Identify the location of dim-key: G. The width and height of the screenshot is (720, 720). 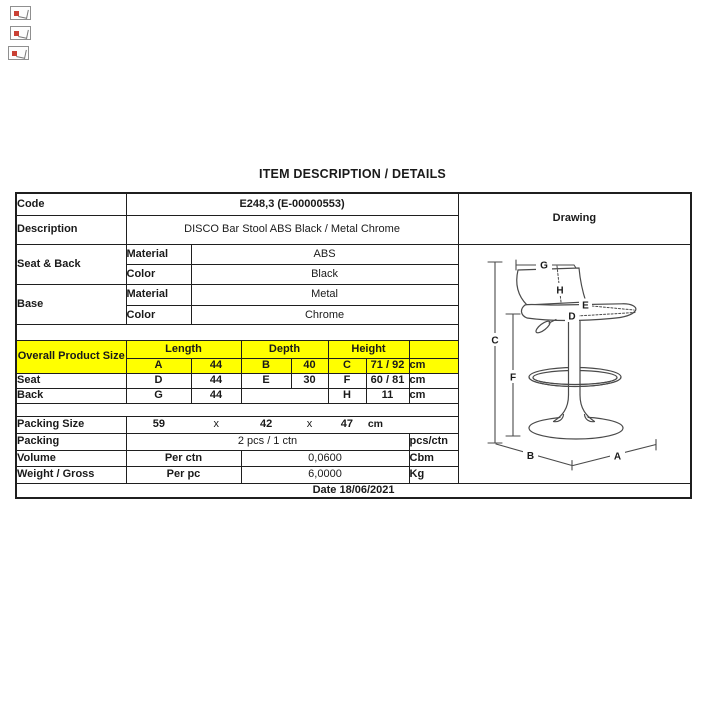
(158, 395).